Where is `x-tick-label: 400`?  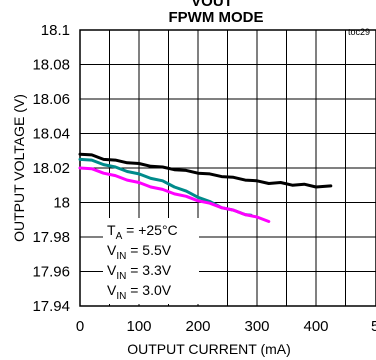
x-tick-label: 400 is located at coordinates (315, 326).